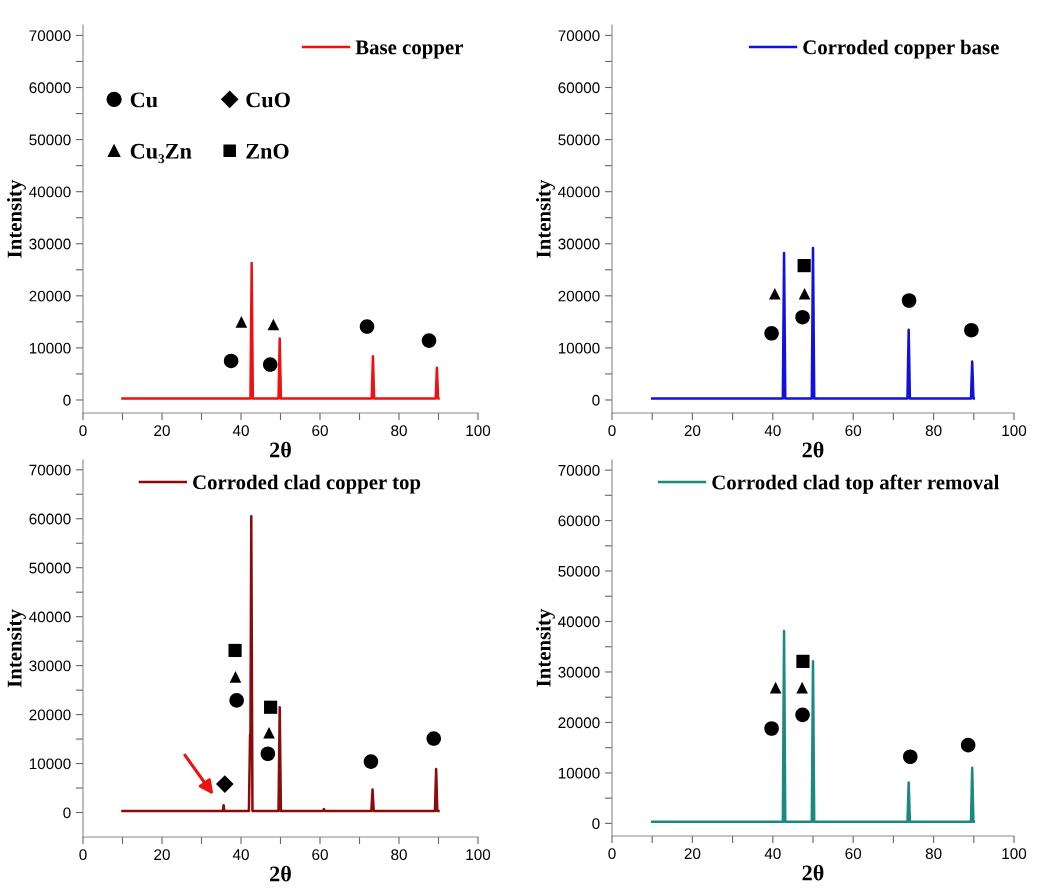 Image resolution: width=1043 pixels, height=890 pixels. I want to click on legend-label: Cu₃Zn, so click(161, 153).